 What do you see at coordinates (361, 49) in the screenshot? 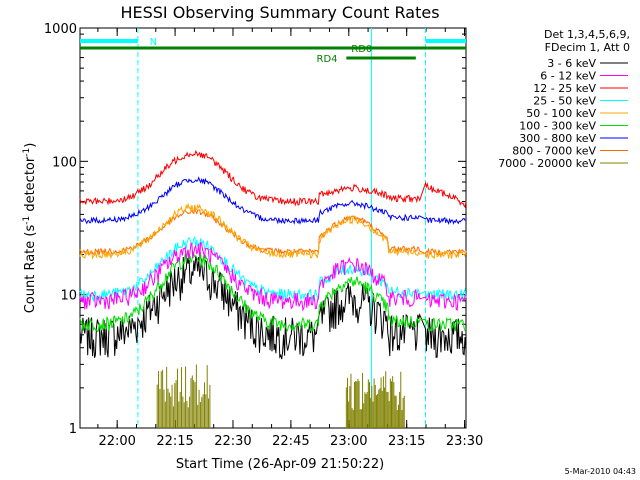
I see `rd0-label: RD0` at bounding box center [361, 49].